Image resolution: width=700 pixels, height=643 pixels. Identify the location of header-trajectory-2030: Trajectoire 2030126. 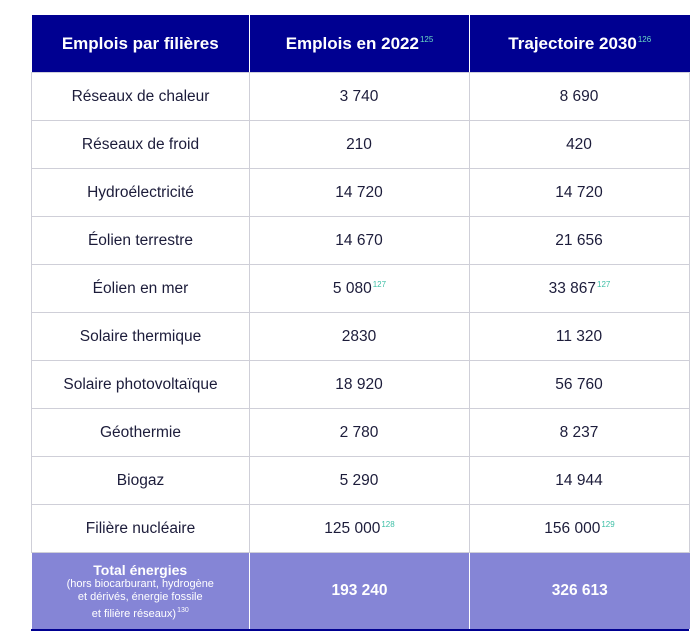
(579, 44).